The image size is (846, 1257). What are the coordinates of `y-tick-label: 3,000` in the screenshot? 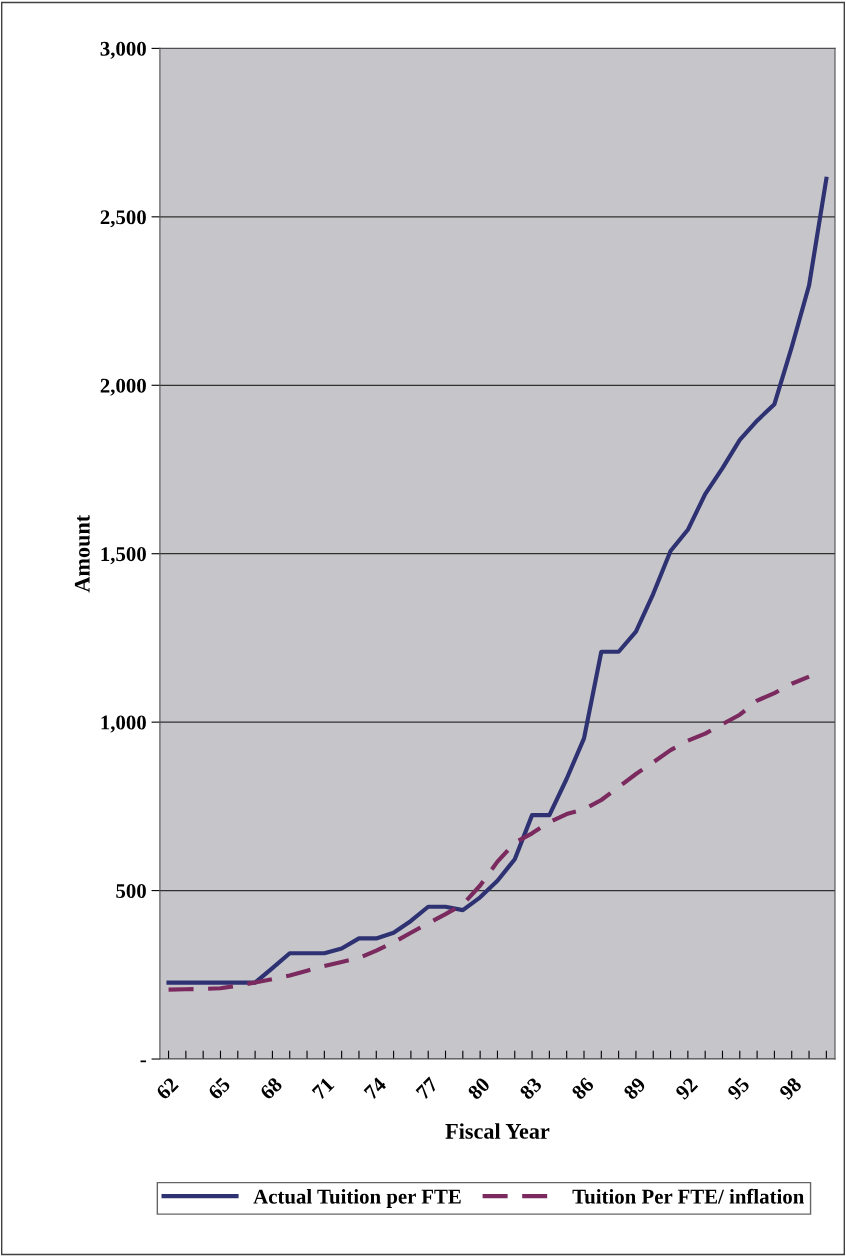 It's located at (123, 50).